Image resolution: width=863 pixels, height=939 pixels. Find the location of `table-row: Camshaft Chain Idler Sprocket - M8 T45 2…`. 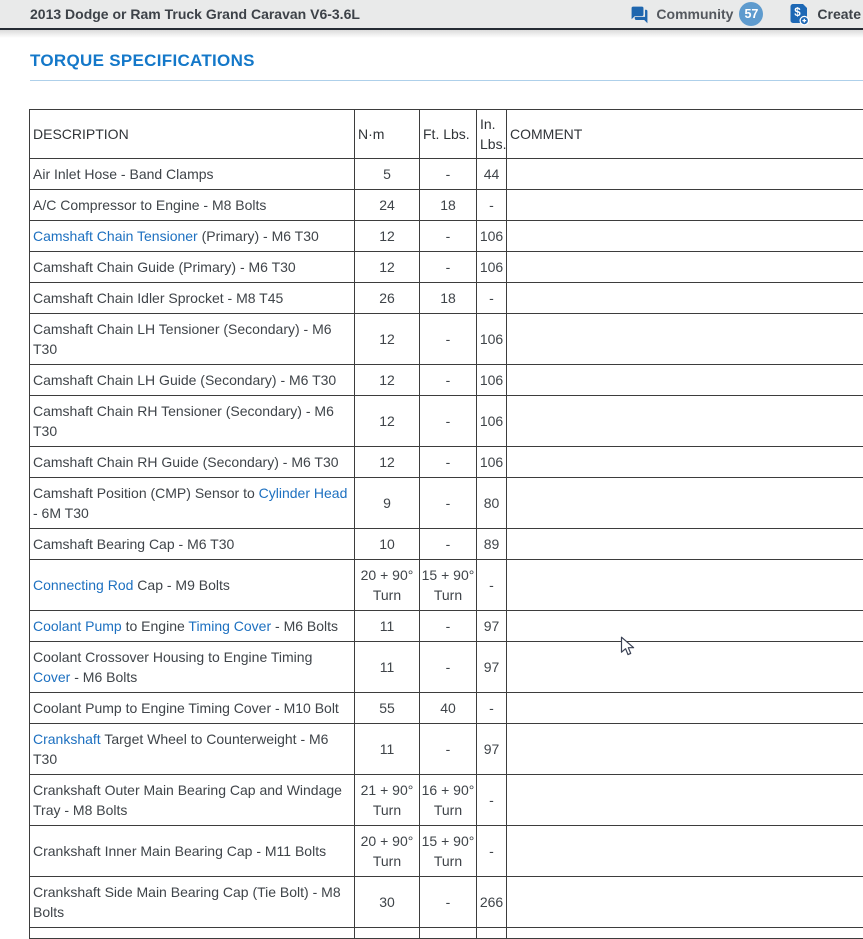

table-row: Camshaft Chain Idler Sprocket - M8 T45 2… is located at coordinates (446, 298).